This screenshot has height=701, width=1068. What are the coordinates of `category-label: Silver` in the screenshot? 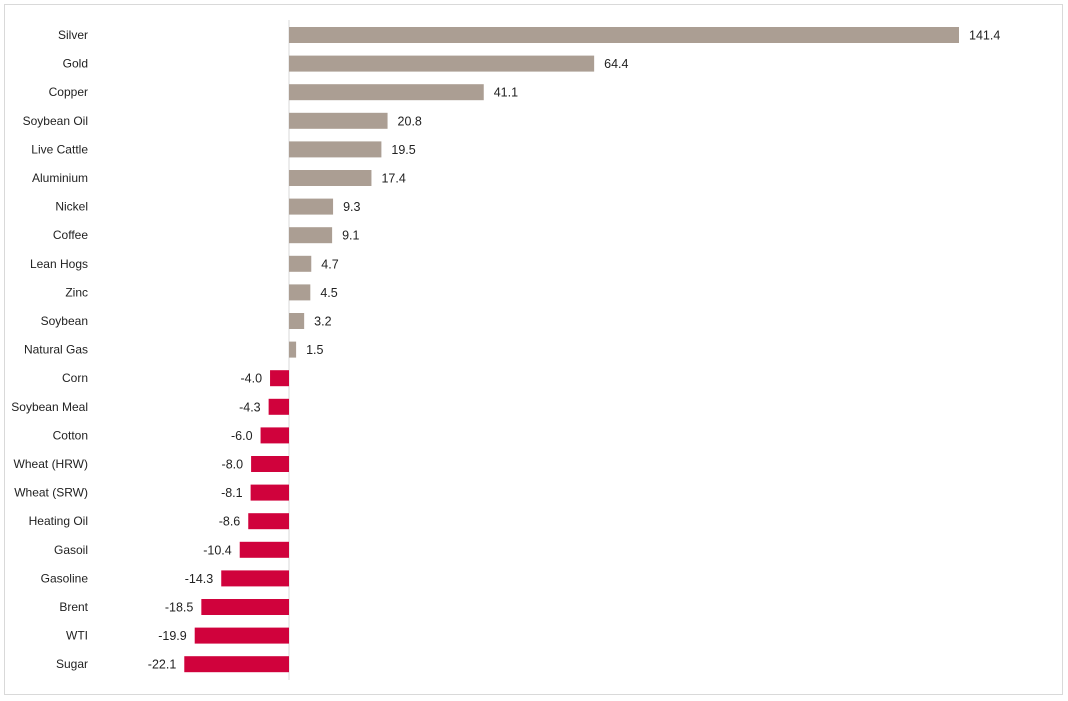 It's located at (73, 35).